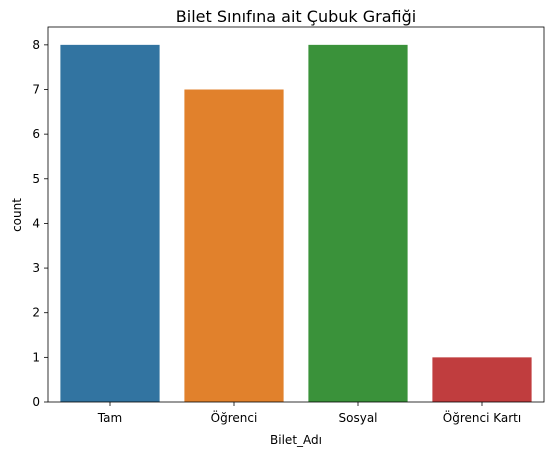 This screenshot has height=462, width=554. What do you see at coordinates (36, 90) in the screenshot?
I see `y-tick-label: 7` at bounding box center [36, 90].